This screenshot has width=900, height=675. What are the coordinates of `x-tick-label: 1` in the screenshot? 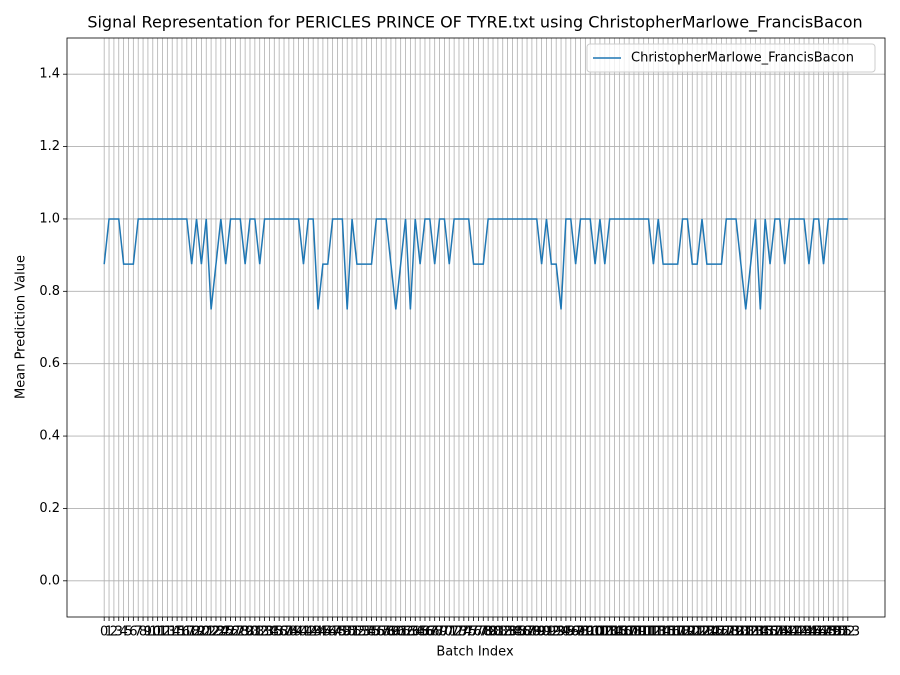 It's located at (109, 632).